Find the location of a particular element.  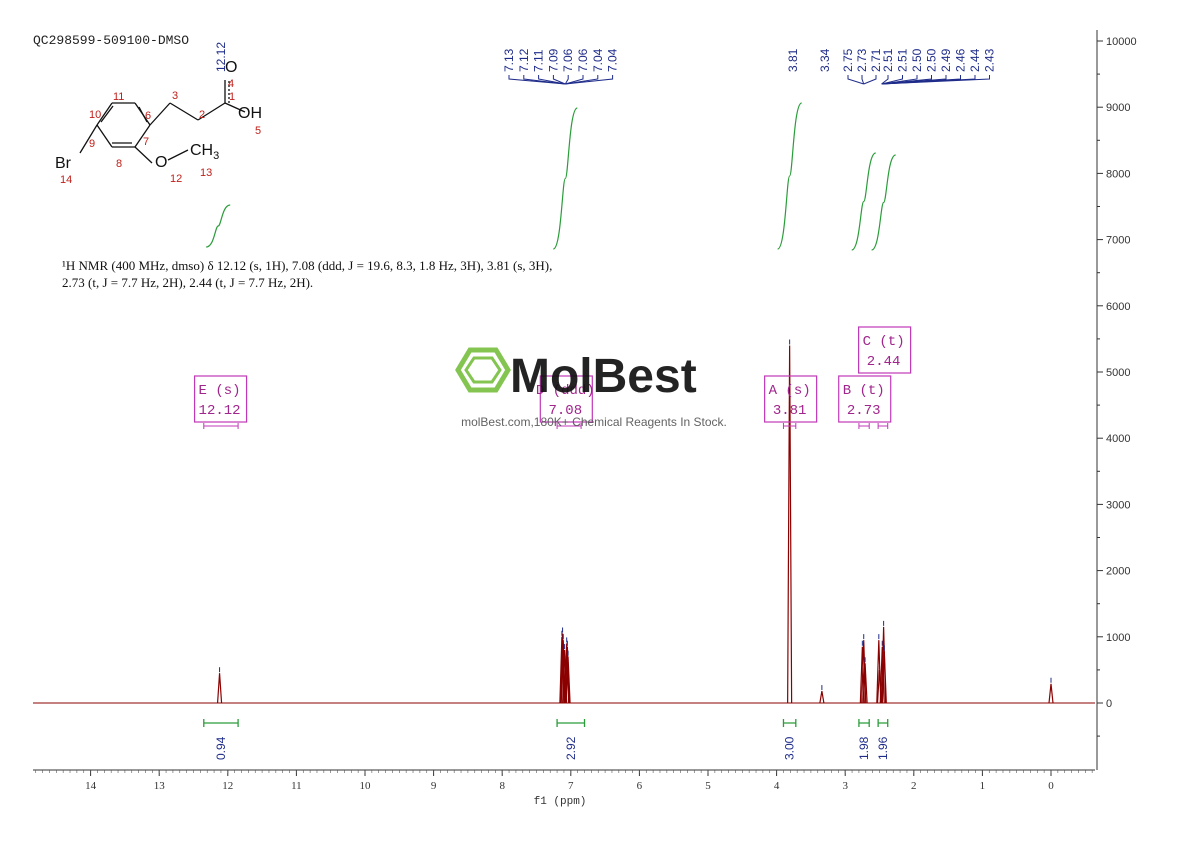

y-tick-label: 0 is located at coordinates (1109, 704).